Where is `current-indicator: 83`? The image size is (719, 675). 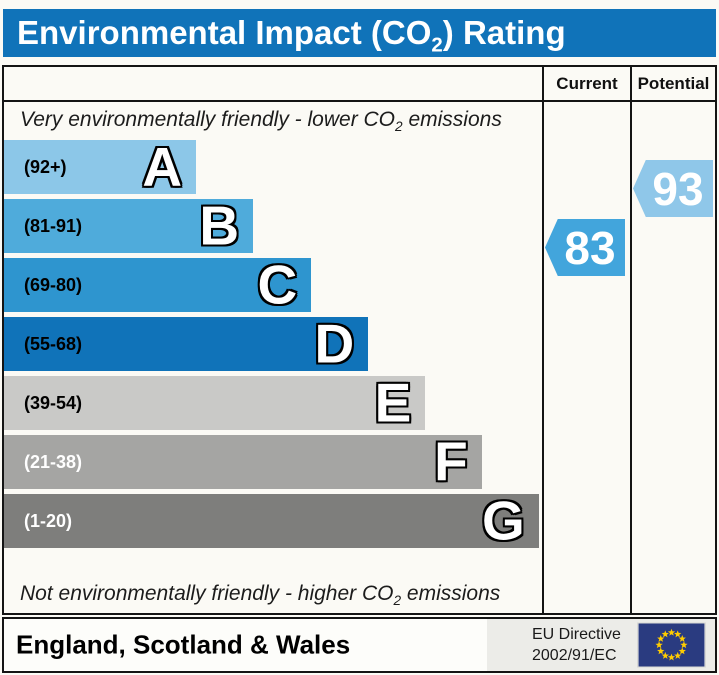
current-indicator: 83 is located at coordinates (585, 247).